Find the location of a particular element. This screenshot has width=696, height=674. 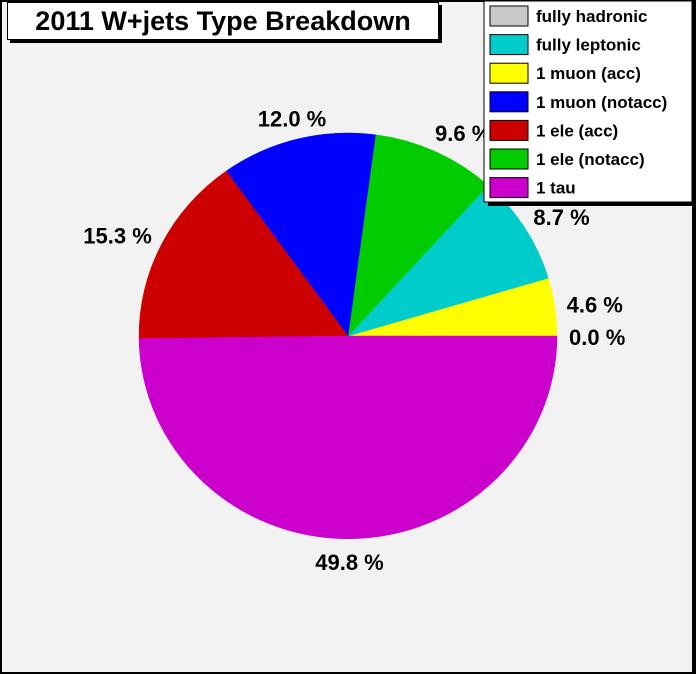

slice-value-label: 8.7 % is located at coordinates (561, 217).